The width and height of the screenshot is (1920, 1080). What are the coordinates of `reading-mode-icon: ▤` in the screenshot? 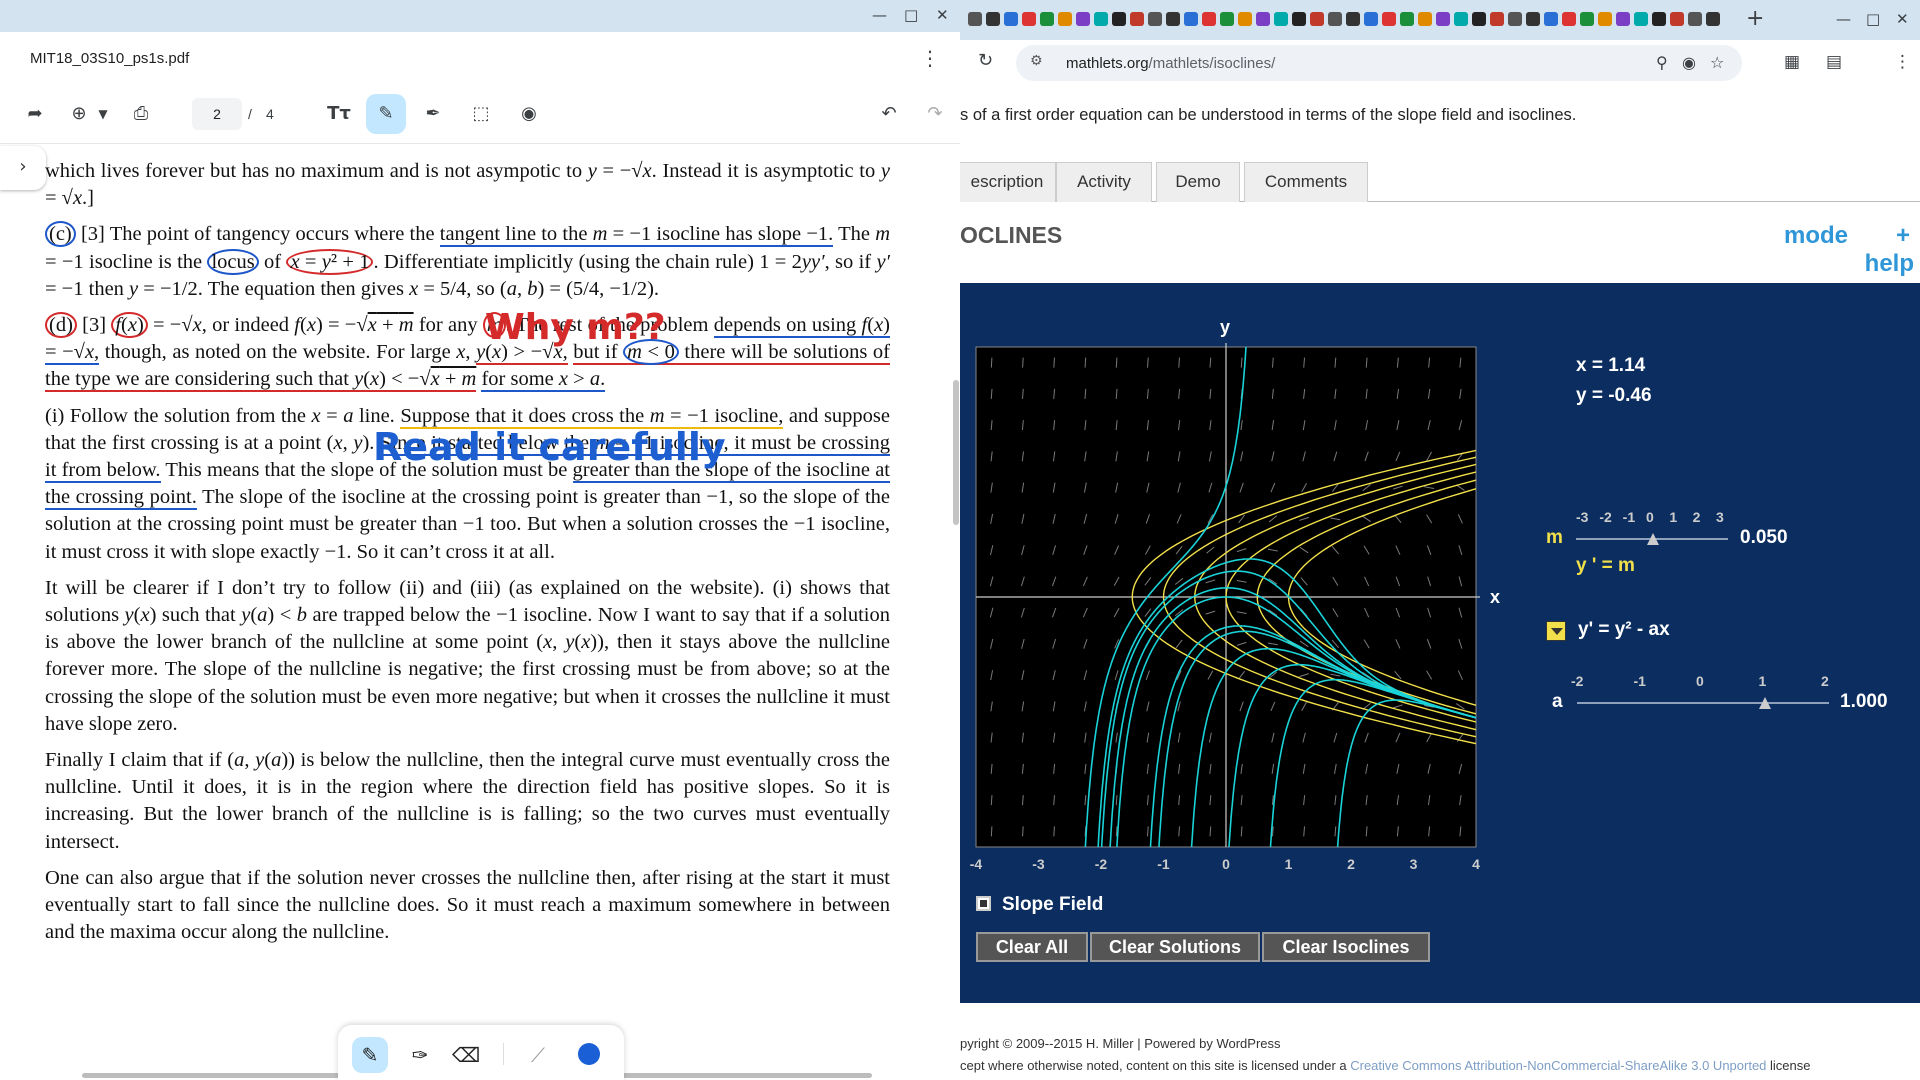 It's located at (1834, 62).